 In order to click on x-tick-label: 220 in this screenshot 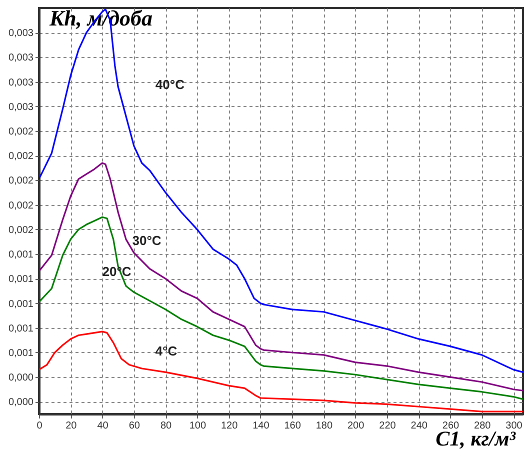, I will do `click(387, 426)`.